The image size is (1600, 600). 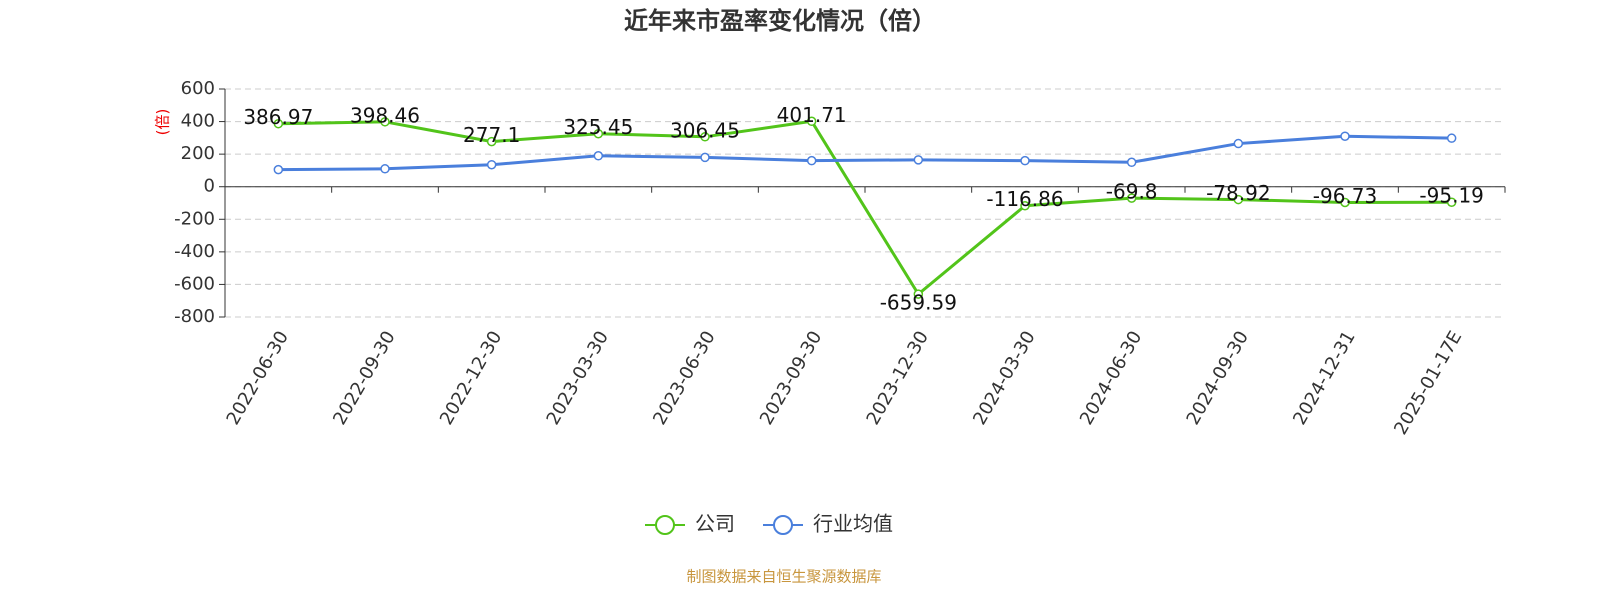 I want to click on x-tick-label: 2022-12-30, so click(x=471, y=378).